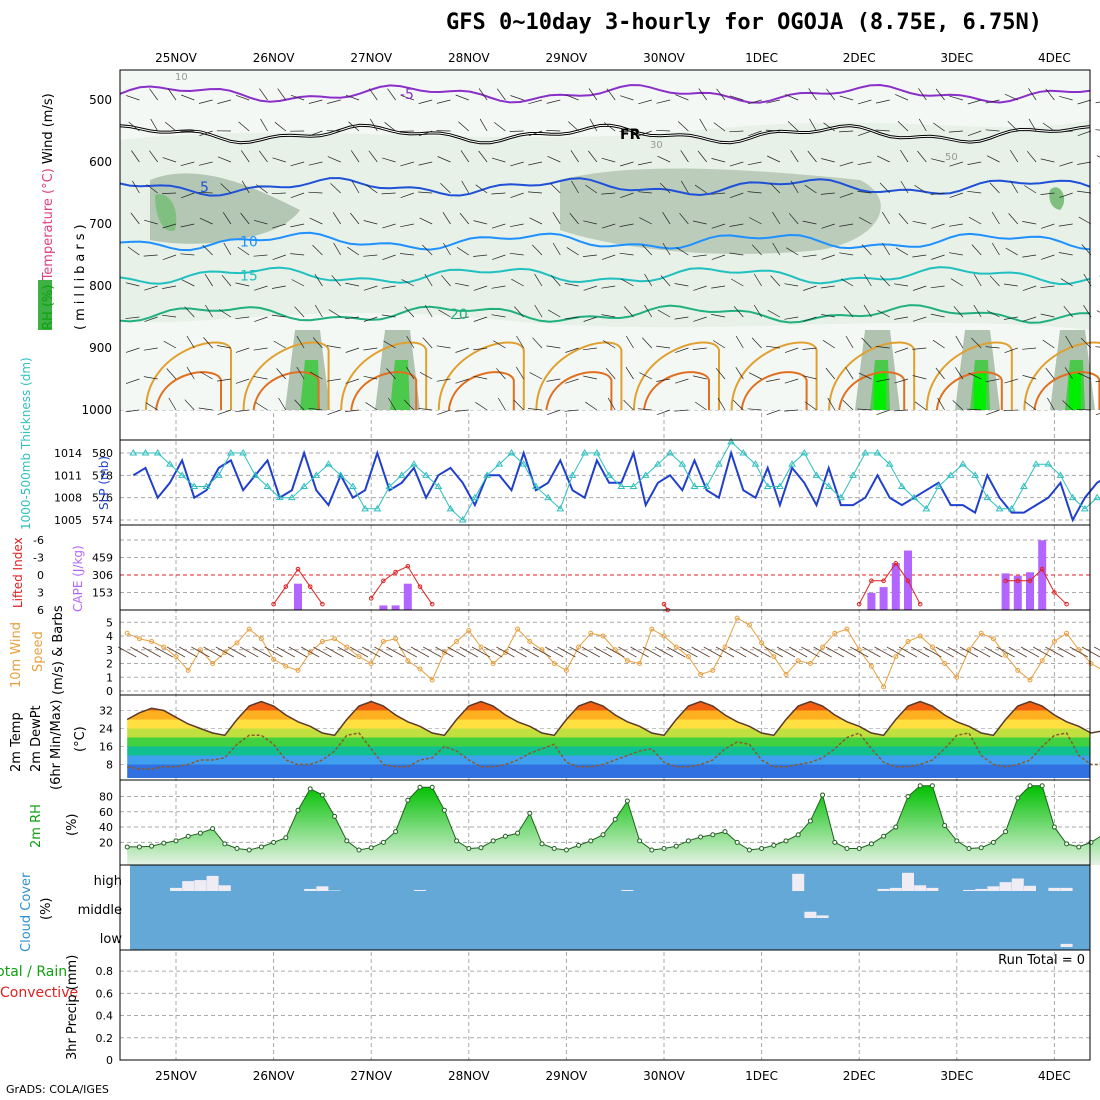 This screenshot has width=1100, height=1100. I want to click on temp-ylabel-c: (6hr Min/Max), so click(56, 745).